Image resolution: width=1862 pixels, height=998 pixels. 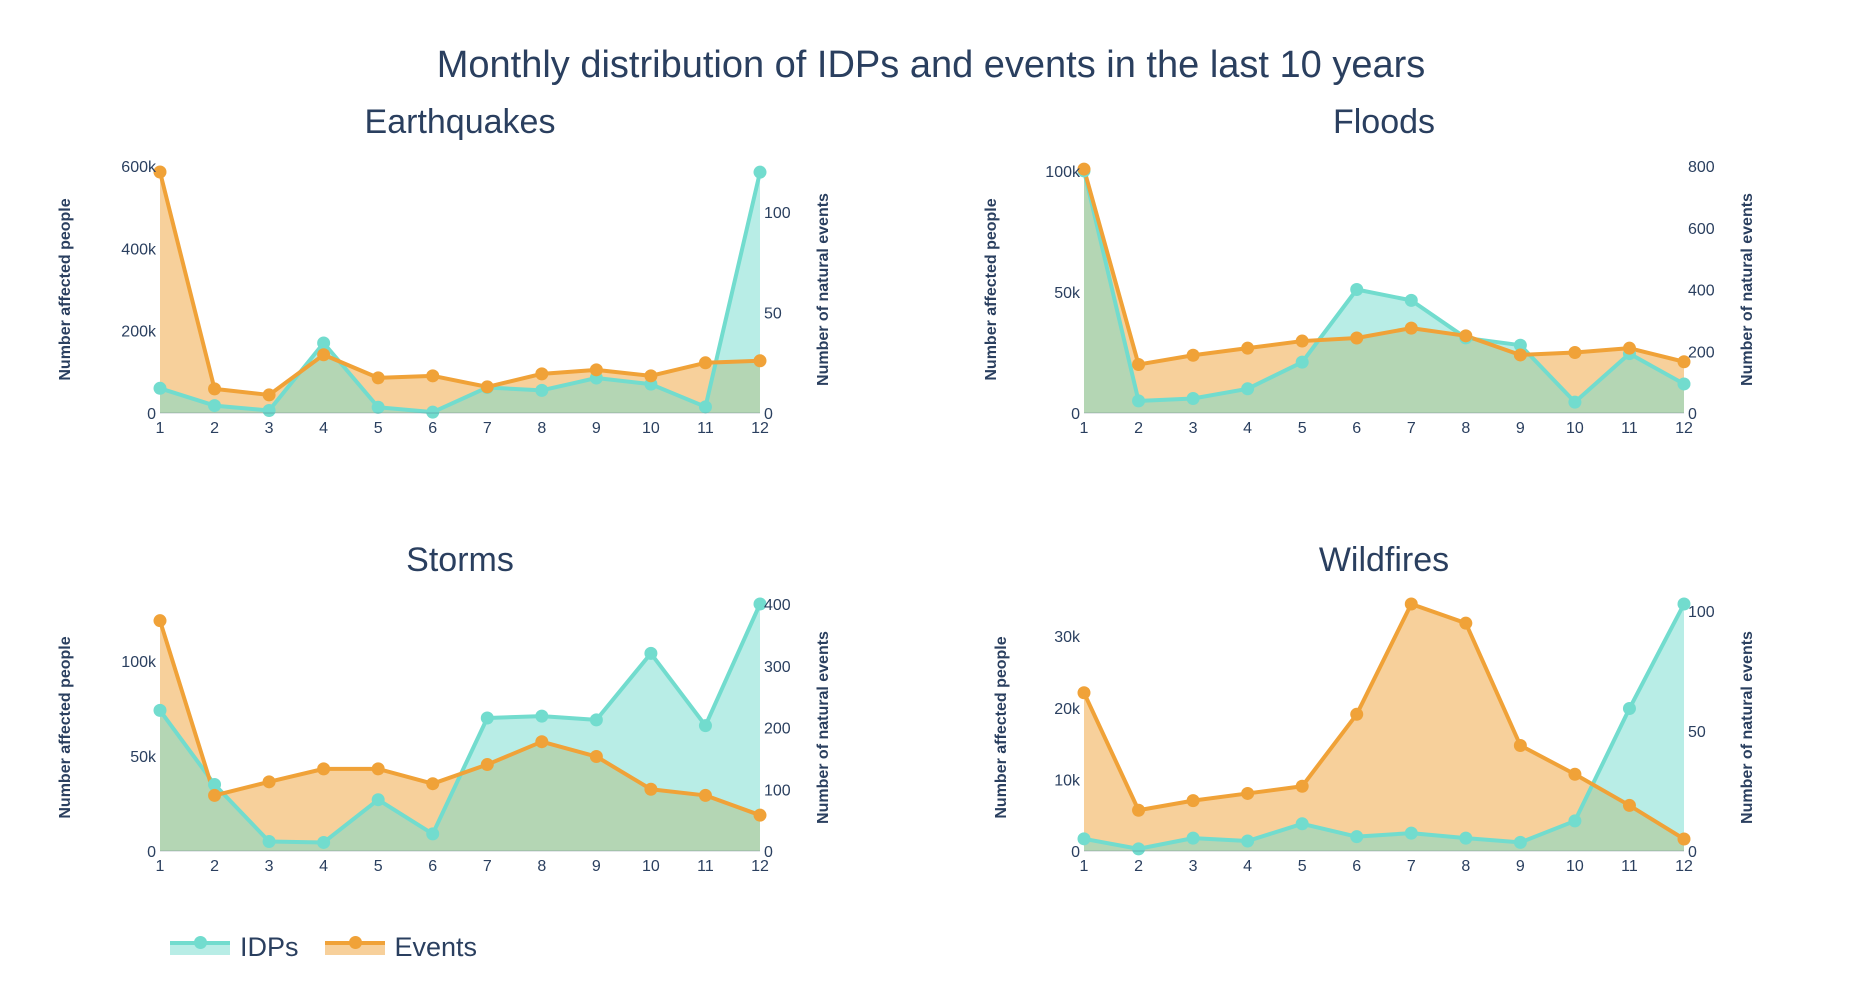 I want to click on x-tick-label: 2, so click(x=1138, y=866).